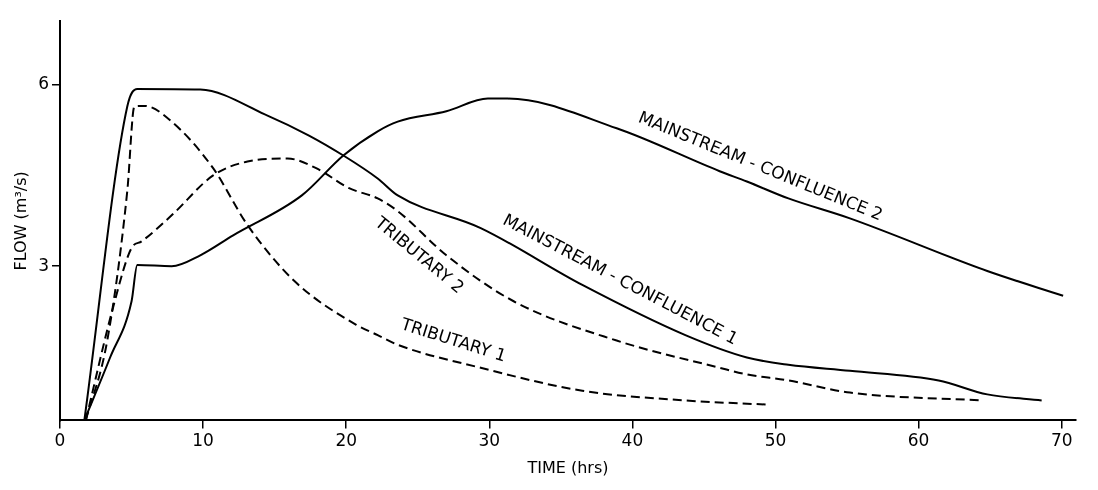 Image resolution: width=1098 pixels, height=490 pixels. I want to click on x-axis-title: TIME (hrs), so click(567, 467).